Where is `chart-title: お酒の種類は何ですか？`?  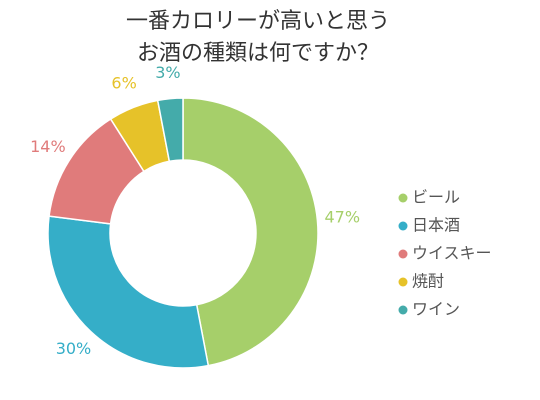
chart-title: お酒の種類は何ですか？ is located at coordinates (258, 53).